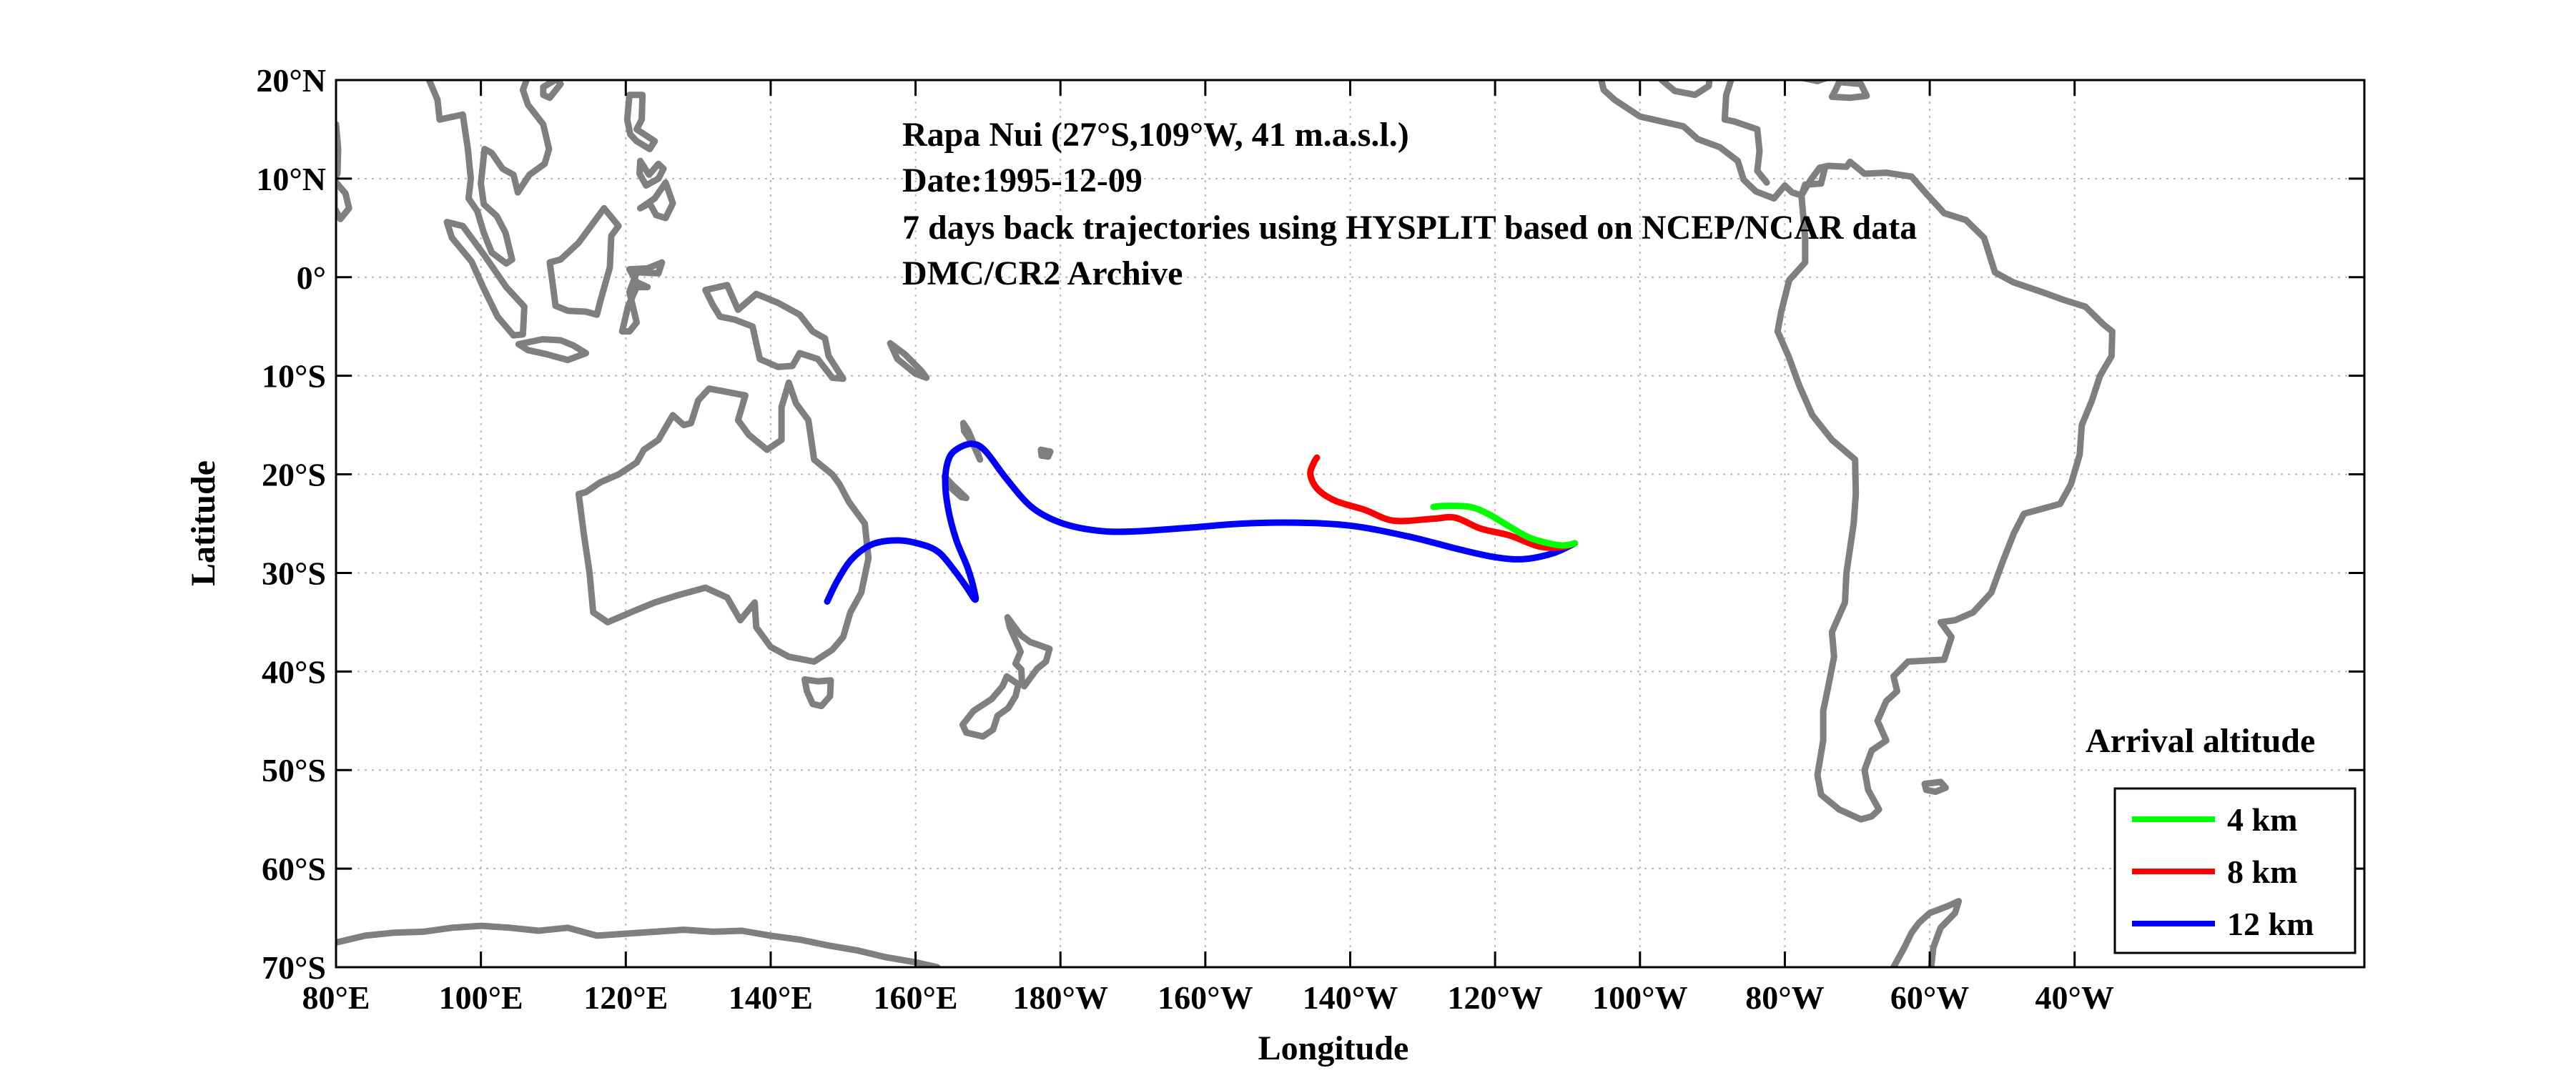 The width and height of the screenshot is (2576, 1073). What do you see at coordinates (640, 122) in the screenshot?
I see `coastline-philippines-luzon` at bounding box center [640, 122].